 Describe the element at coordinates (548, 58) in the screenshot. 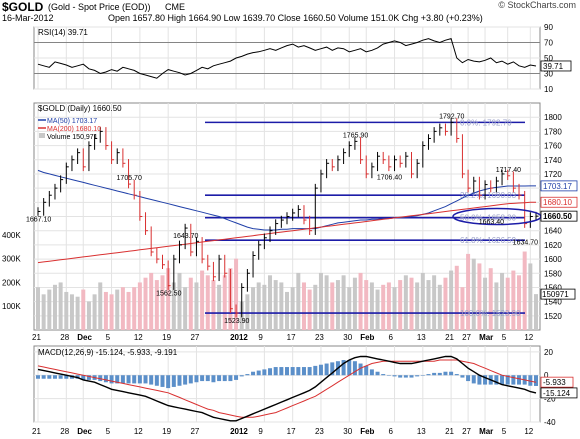

I see `rsi-tick-label: 50` at that location.